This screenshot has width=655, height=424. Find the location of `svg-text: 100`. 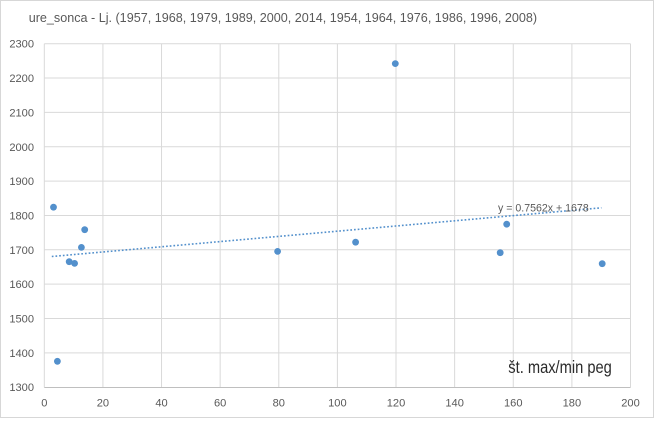

svg-text: 100 is located at coordinates (337, 403).